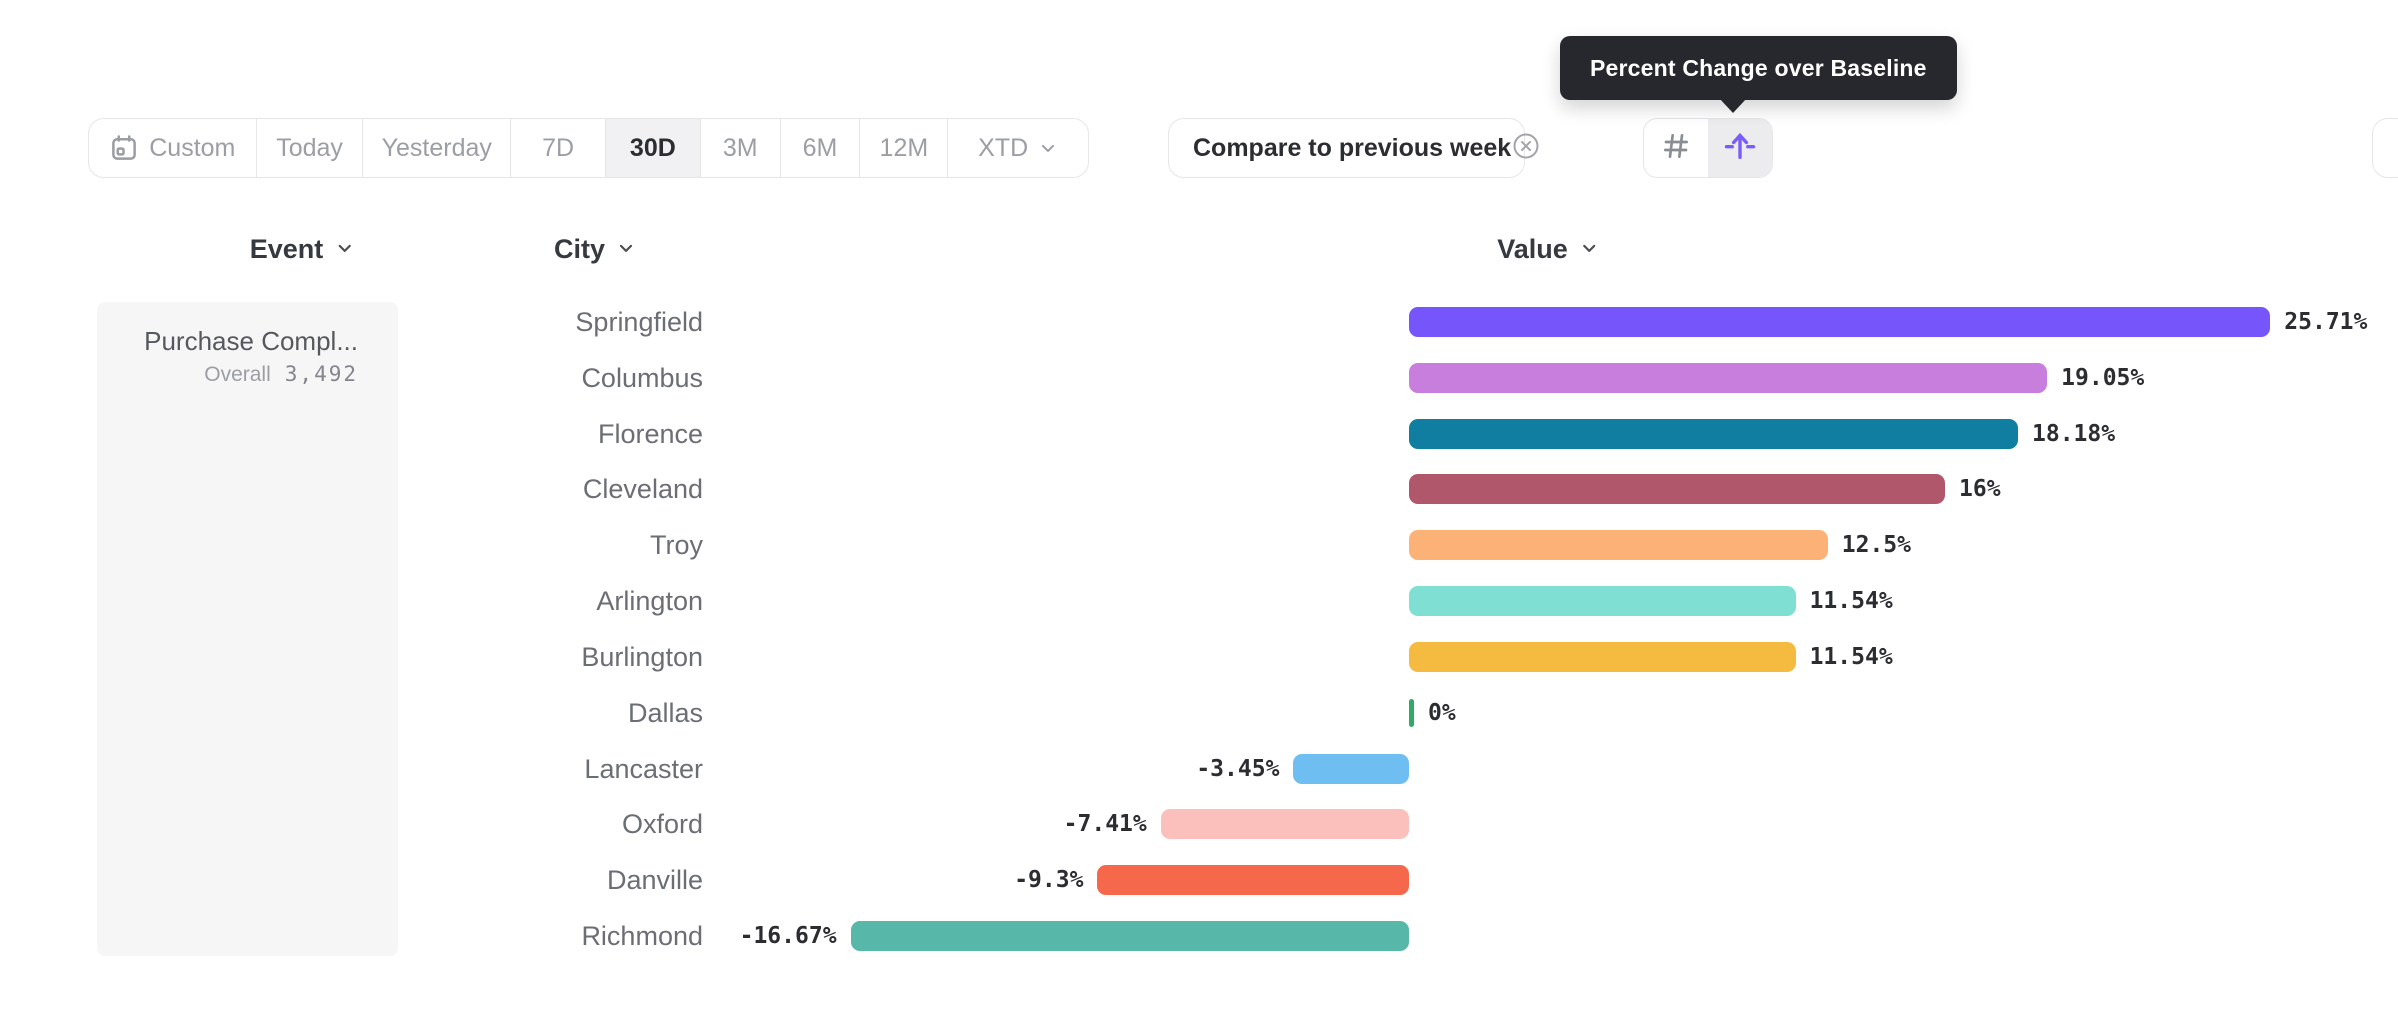  I want to click on date-range-label: 30D, so click(652, 147).